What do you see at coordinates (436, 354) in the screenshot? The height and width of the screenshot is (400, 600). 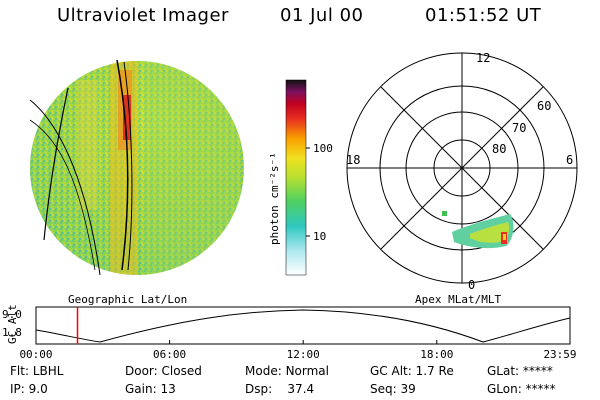 I see `altitude-xtick-label: 18:00` at bounding box center [436, 354].